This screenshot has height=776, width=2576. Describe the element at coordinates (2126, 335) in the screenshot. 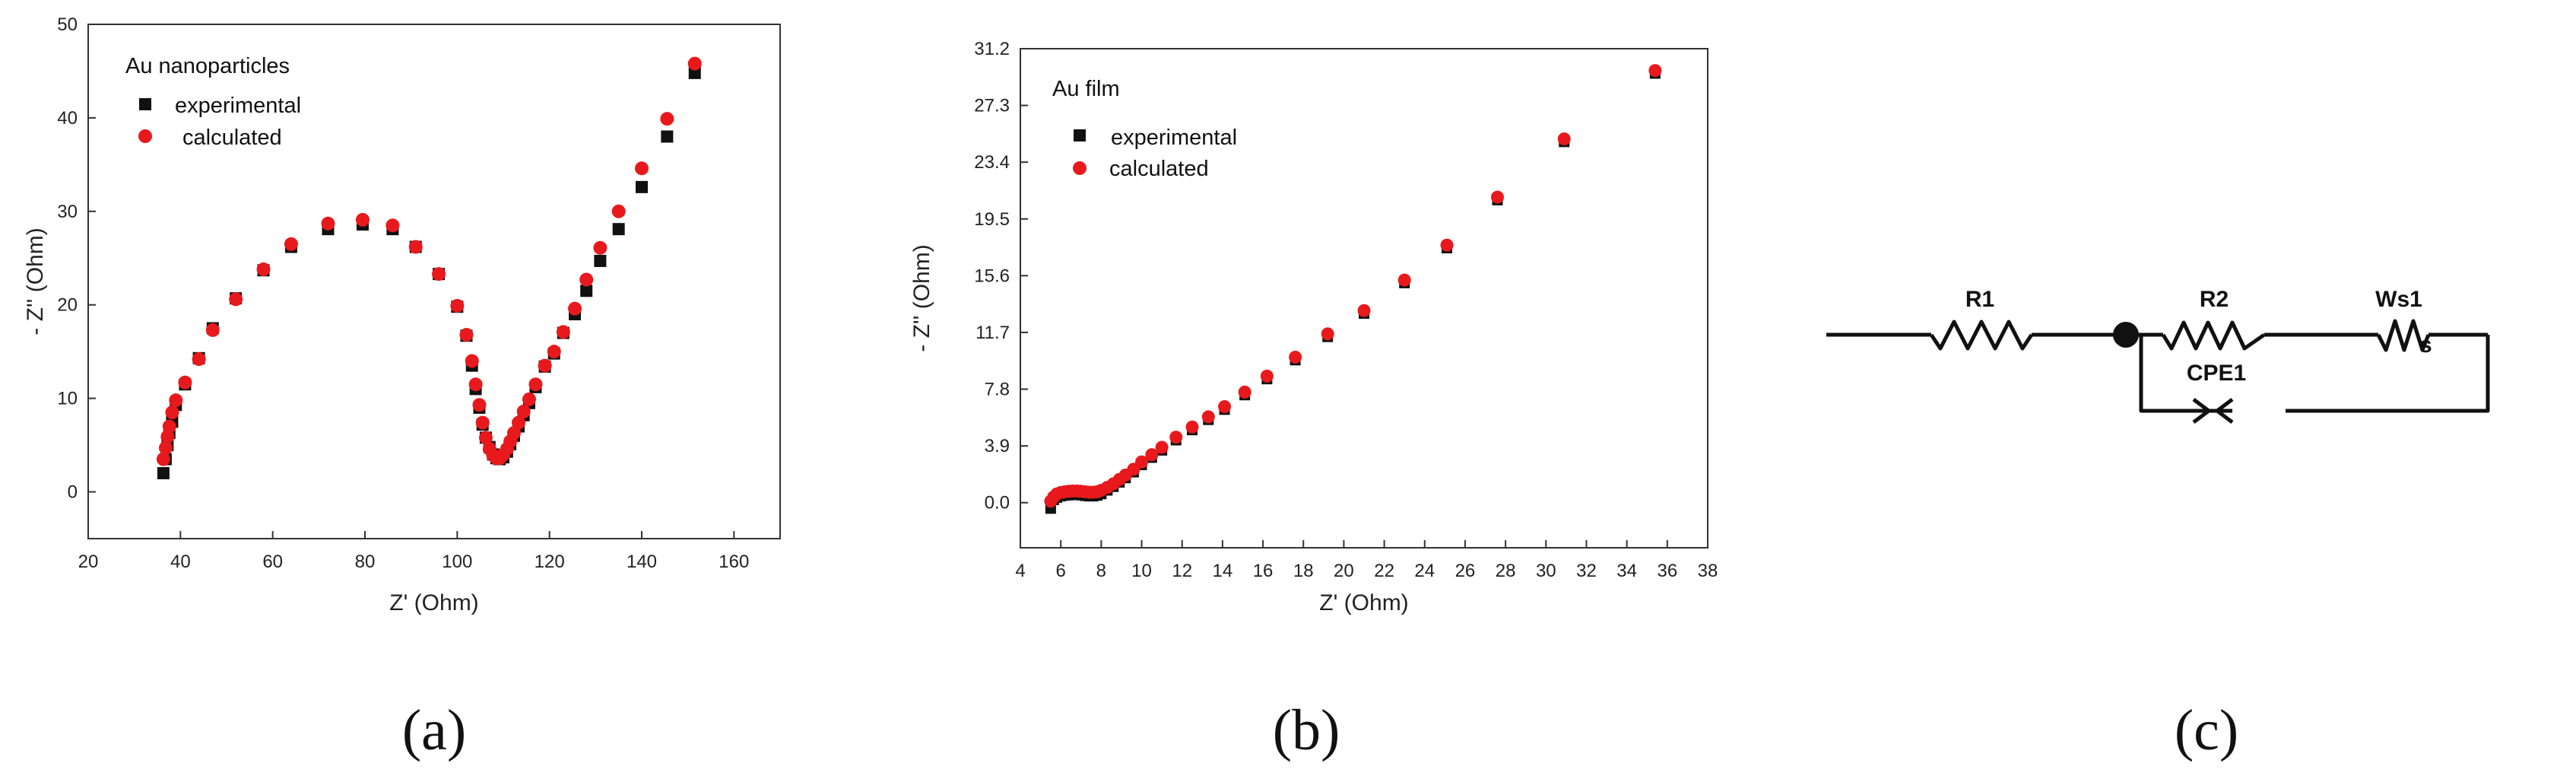

I see `circuit-node` at that location.